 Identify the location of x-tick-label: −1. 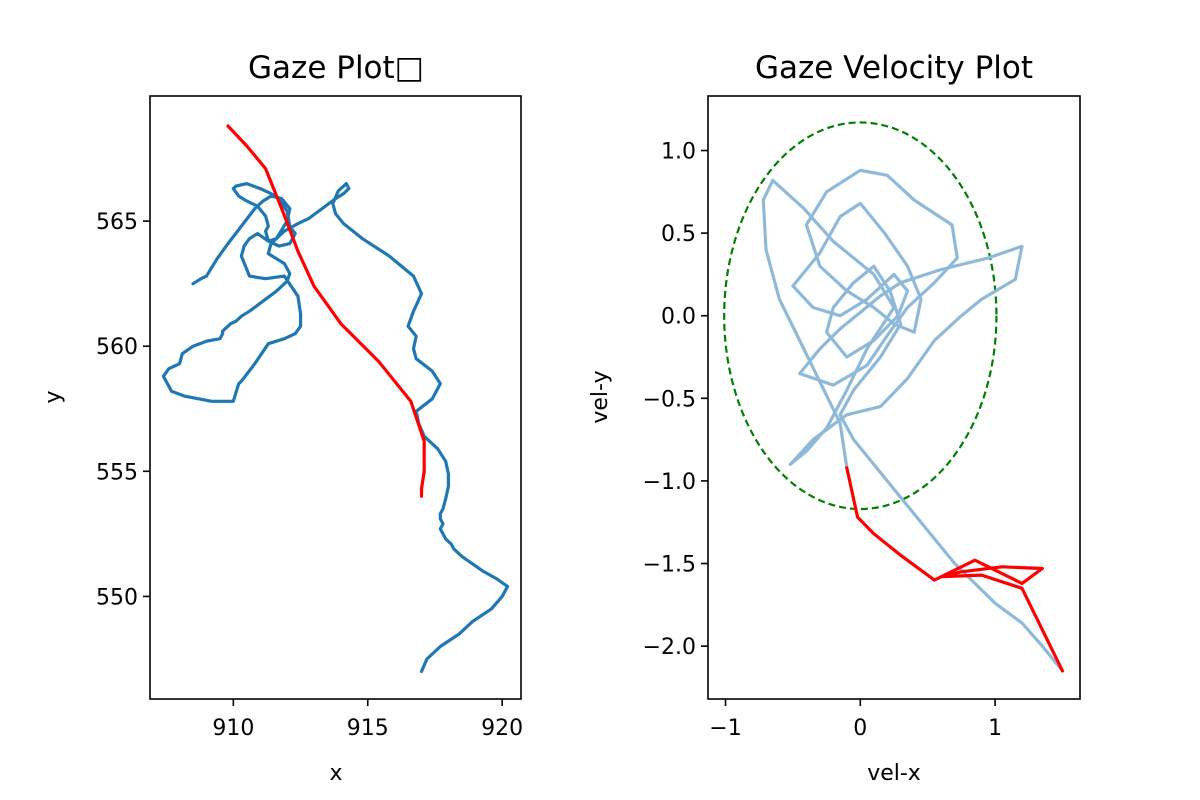
(725, 728).